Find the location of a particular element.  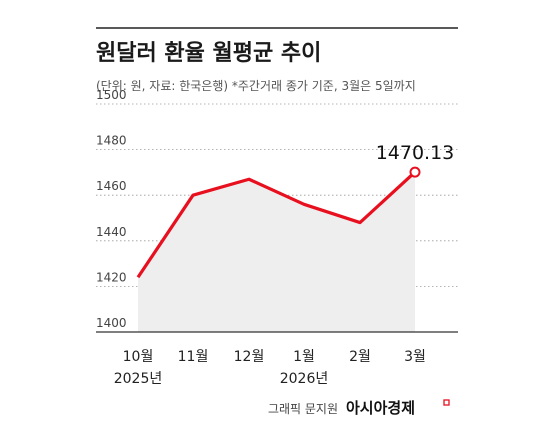

chart-title: 원달러 환율 월평균 추이 is located at coordinates (208, 53).